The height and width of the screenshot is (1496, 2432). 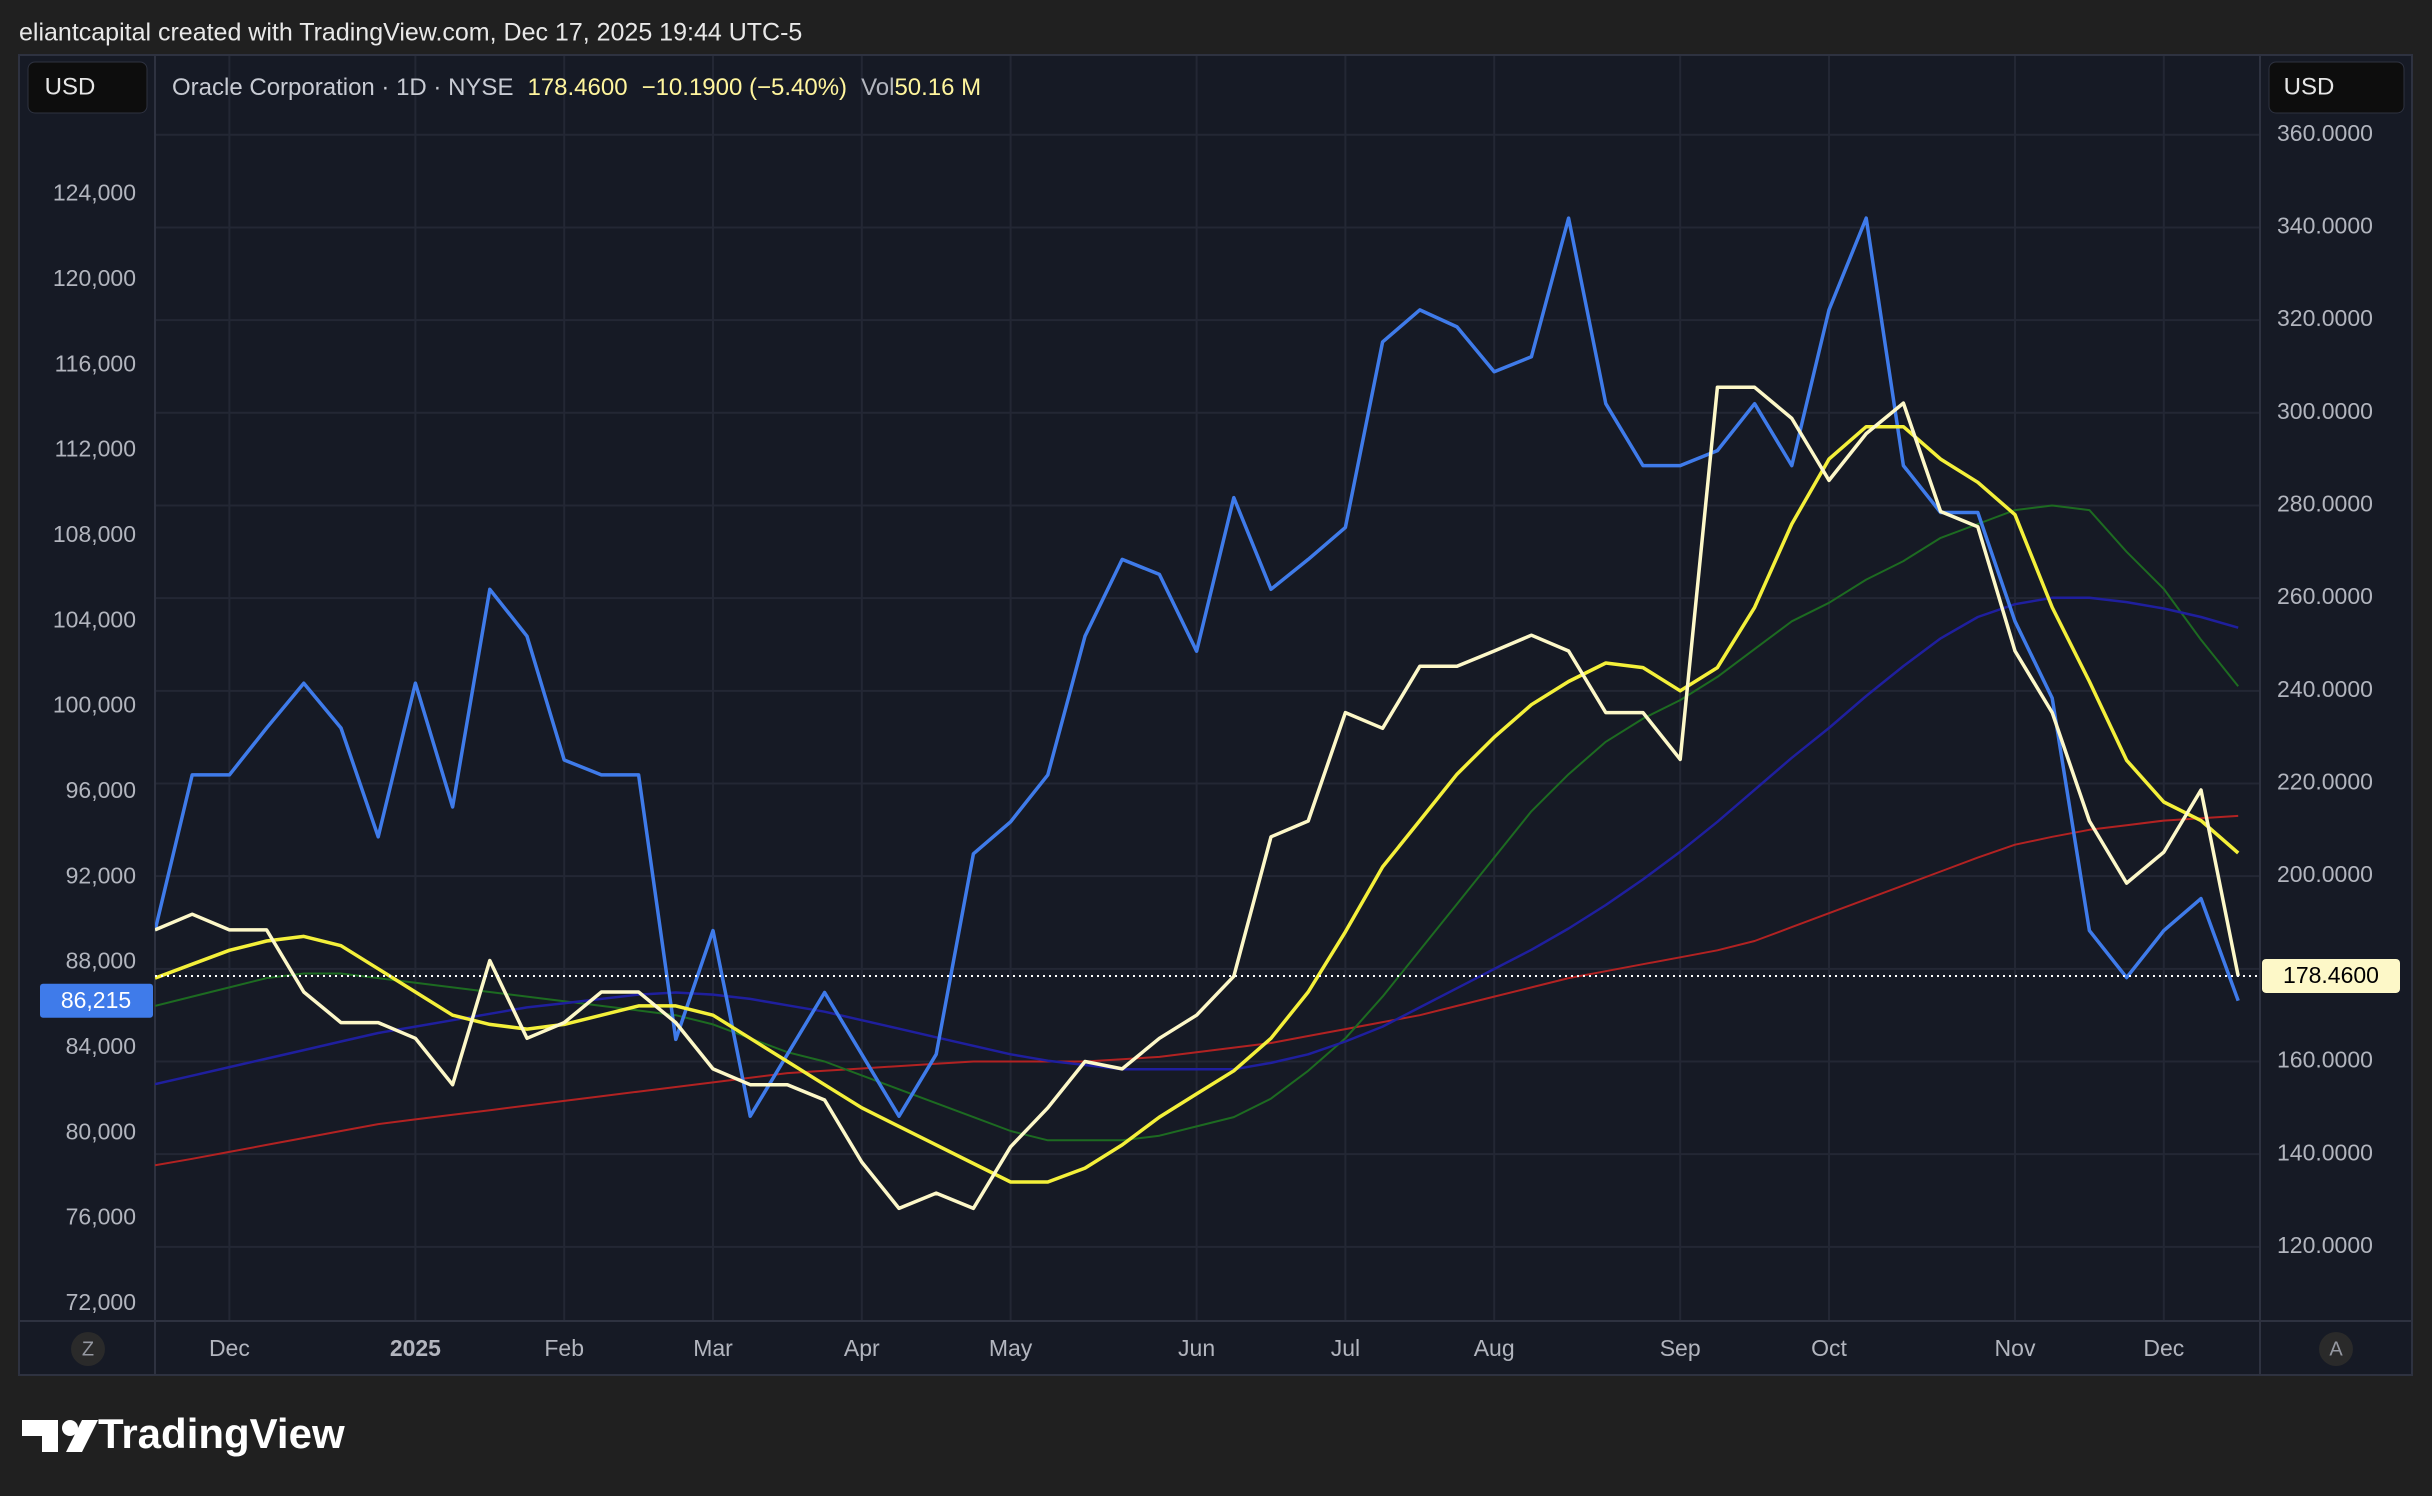 I want to click on y2-tick-label: 220.0000, so click(x=2325, y=782).